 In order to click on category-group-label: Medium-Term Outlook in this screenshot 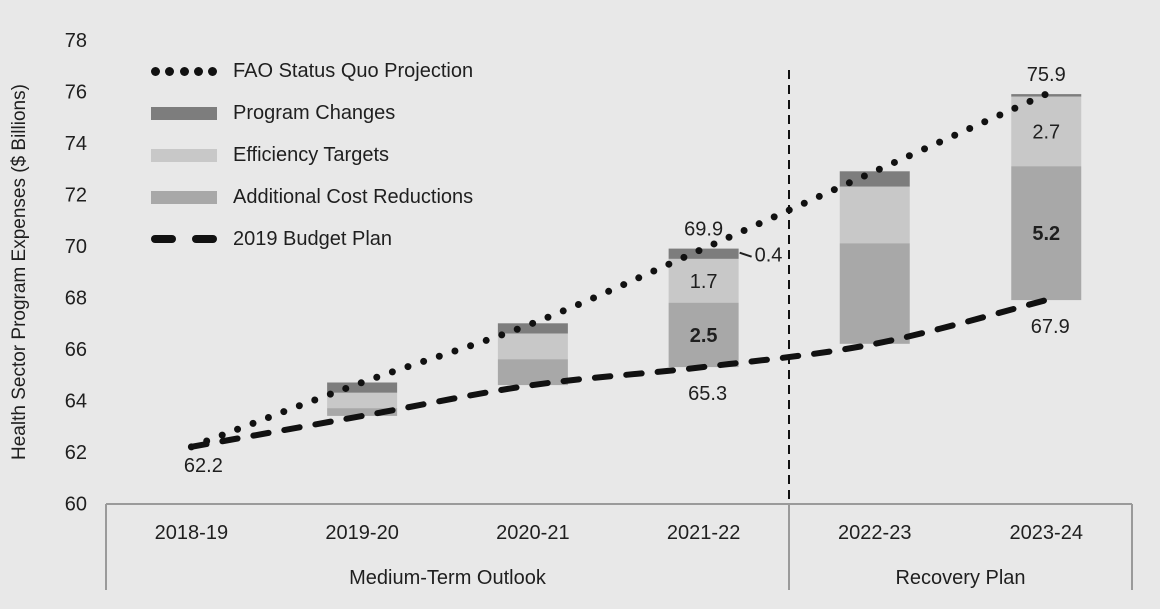, I will do `click(448, 578)`.